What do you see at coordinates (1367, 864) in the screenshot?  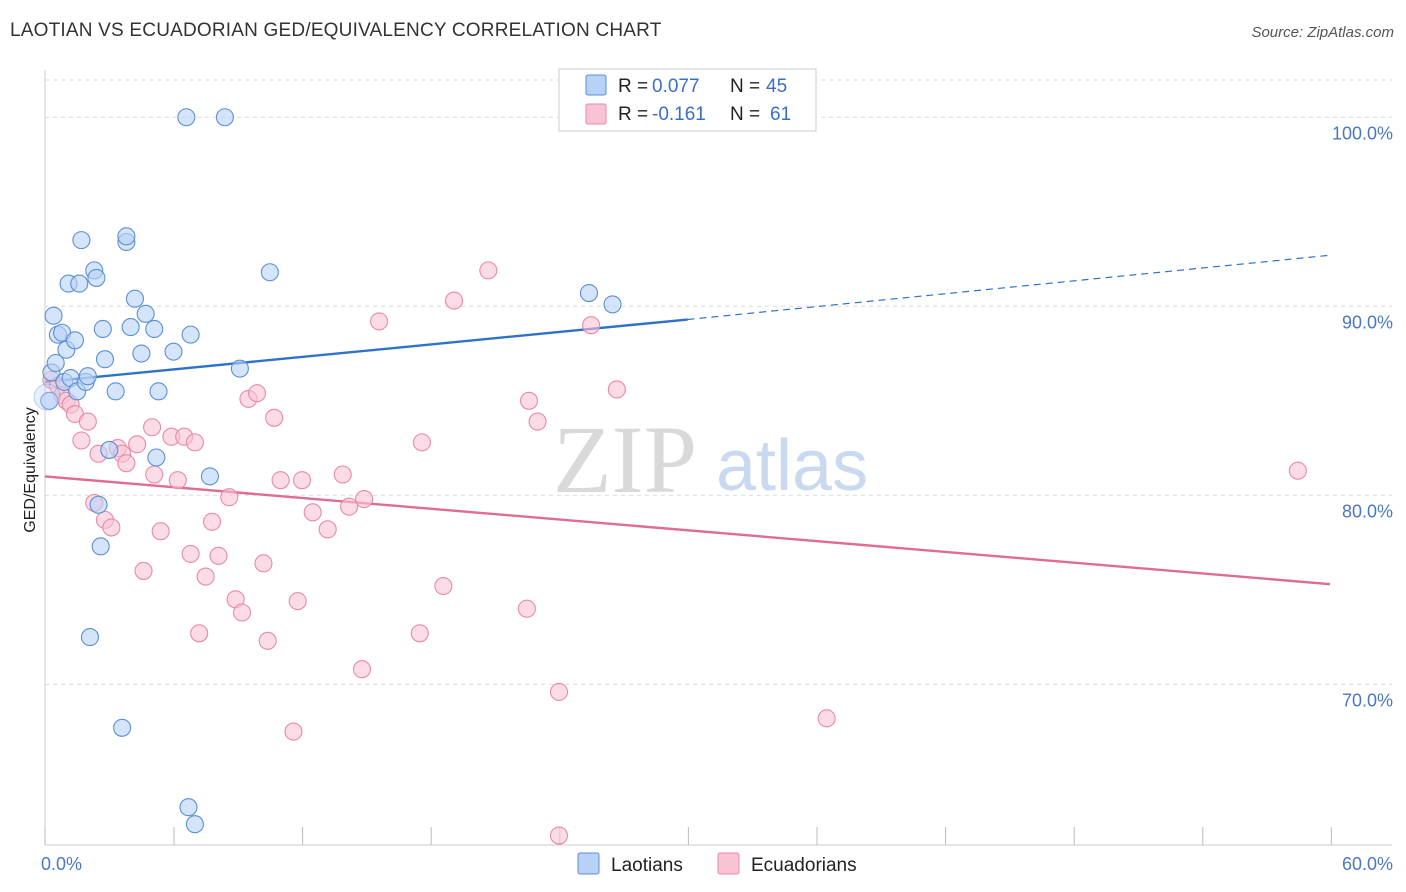 I see `x-tick-label: 60.0%` at bounding box center [1367, 864].